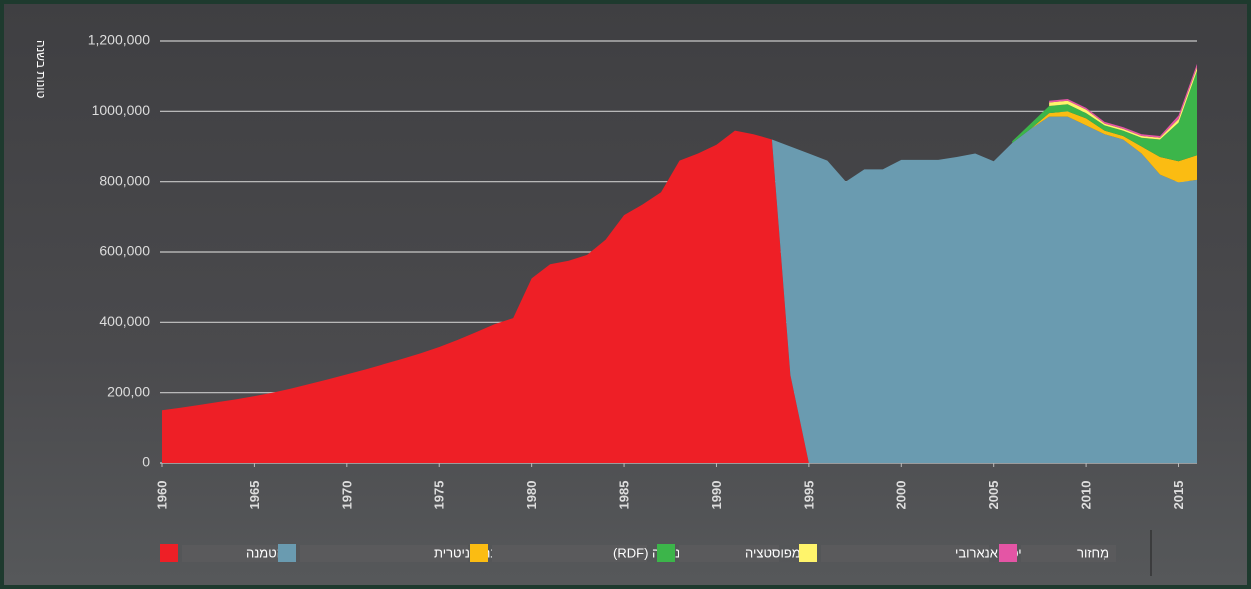  Describe the element at coordinates (808, 495) in the screenshot. I see `x-tick-label: 1995` at that location.